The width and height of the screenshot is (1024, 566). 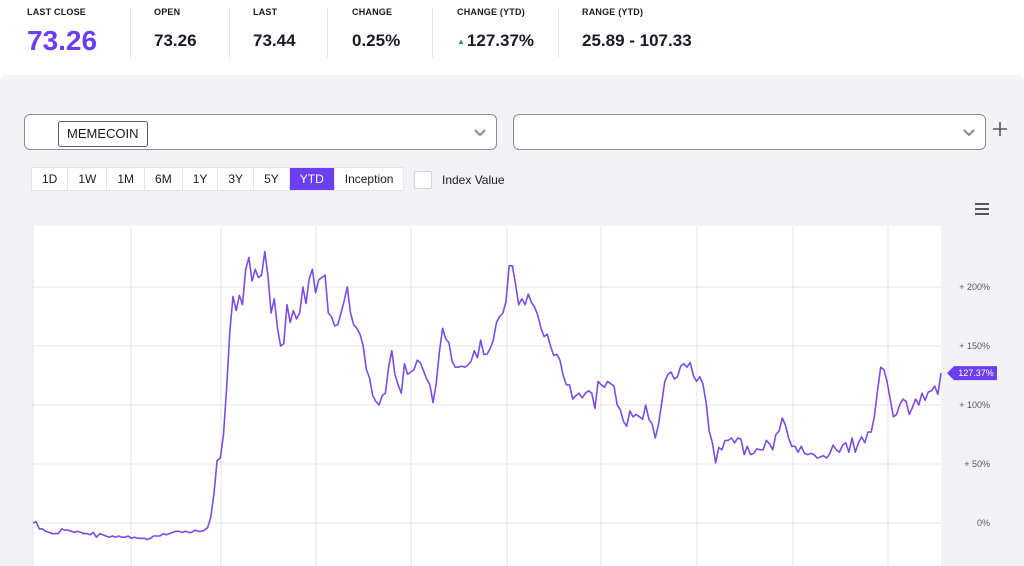 I want to click on y-tick-label: + 50%, so click(x=977, y=464).